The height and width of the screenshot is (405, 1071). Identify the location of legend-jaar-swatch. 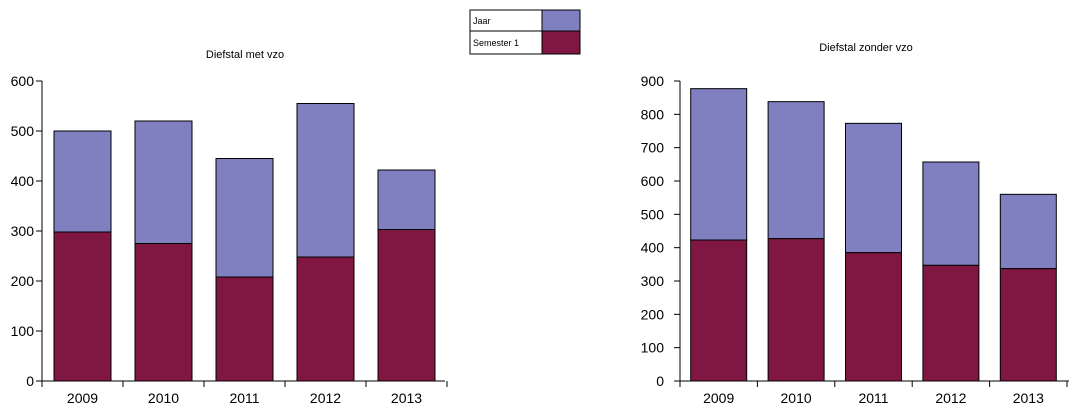
(561, 20).